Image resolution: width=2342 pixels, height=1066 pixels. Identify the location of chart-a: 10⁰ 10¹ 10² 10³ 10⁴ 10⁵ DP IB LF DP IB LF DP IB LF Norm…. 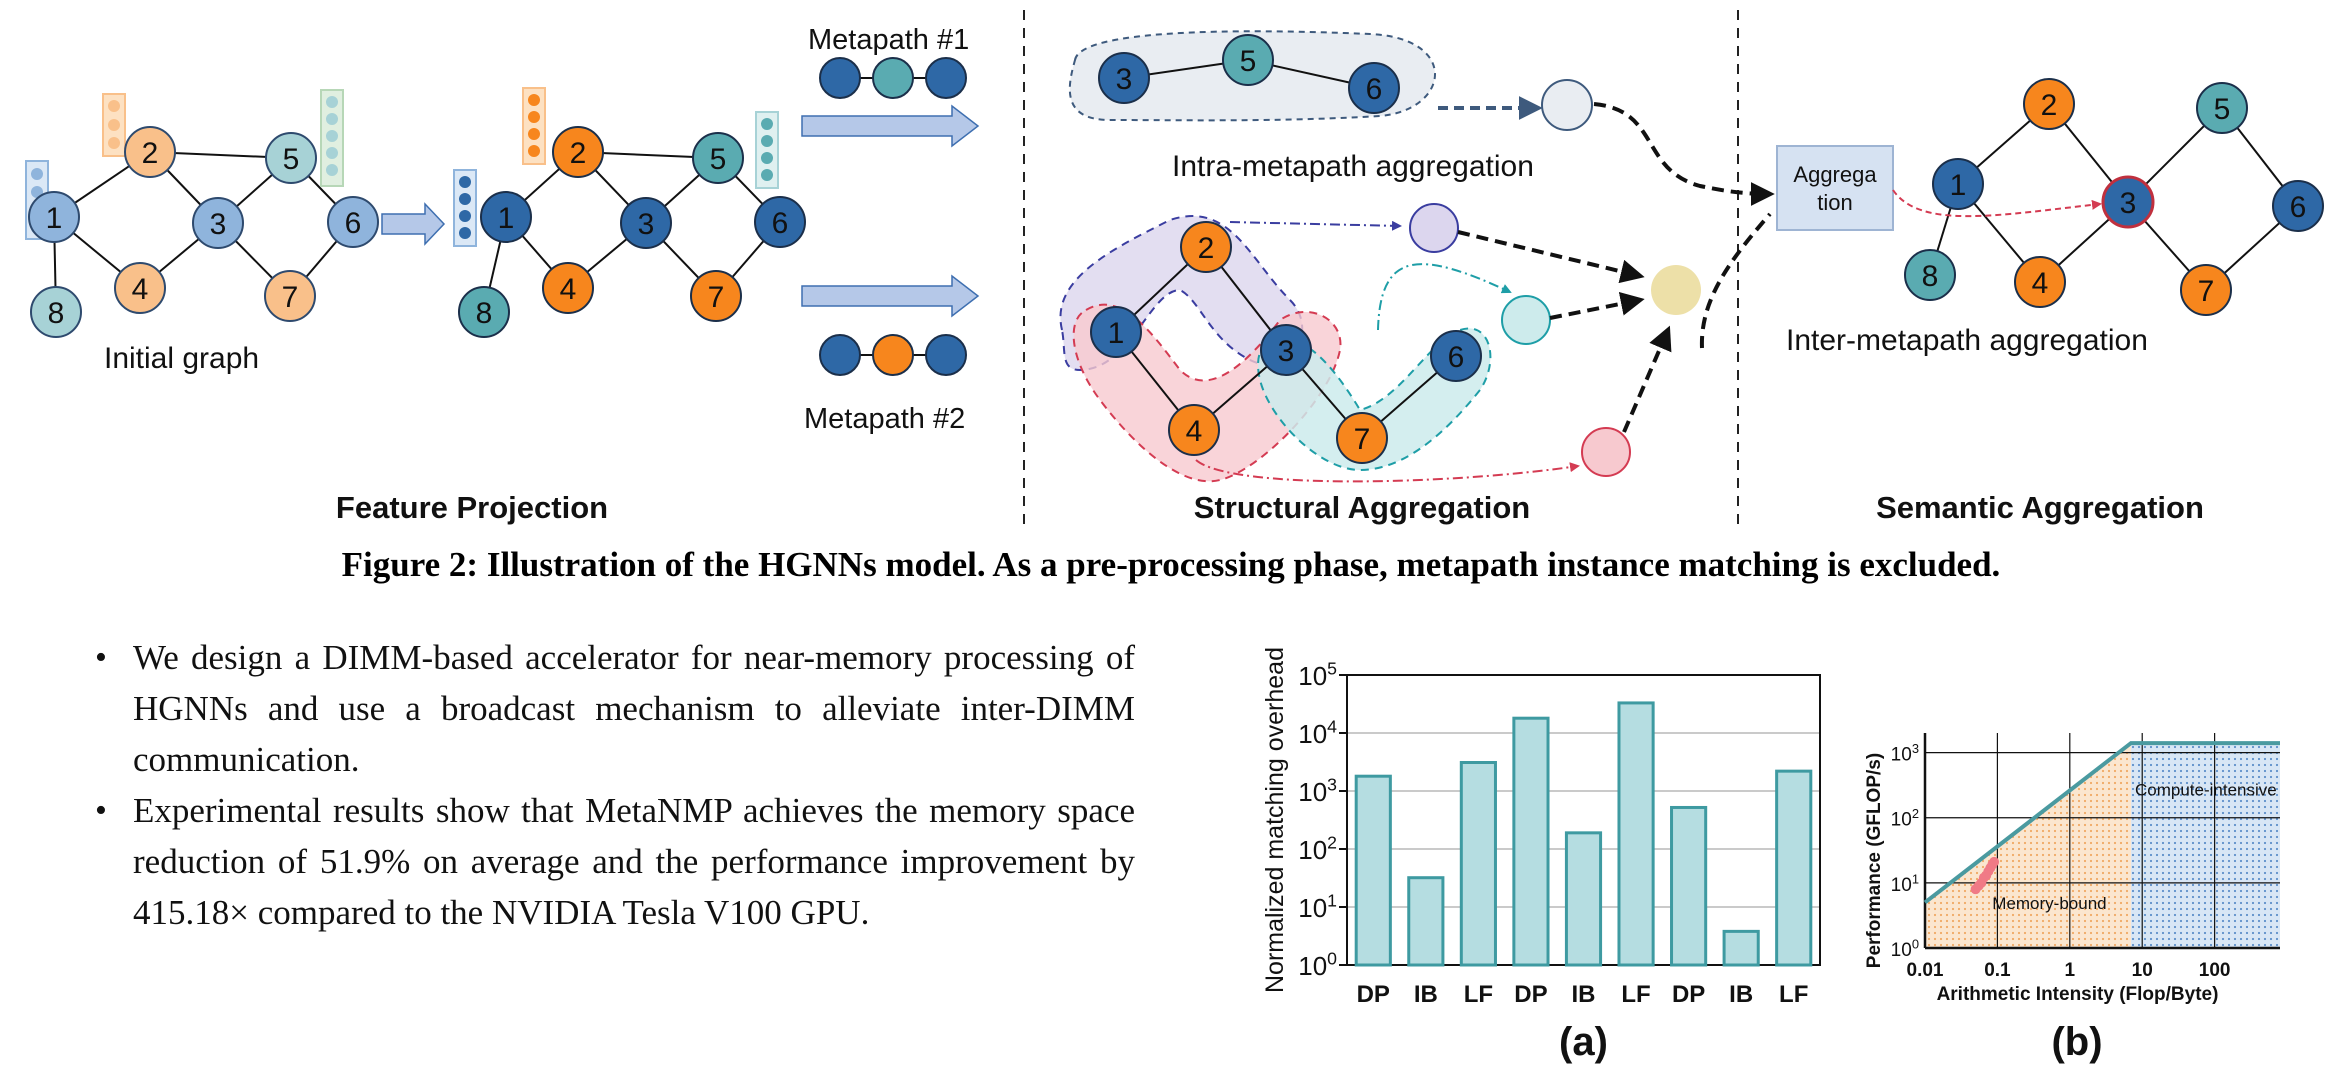
(1541, 855).